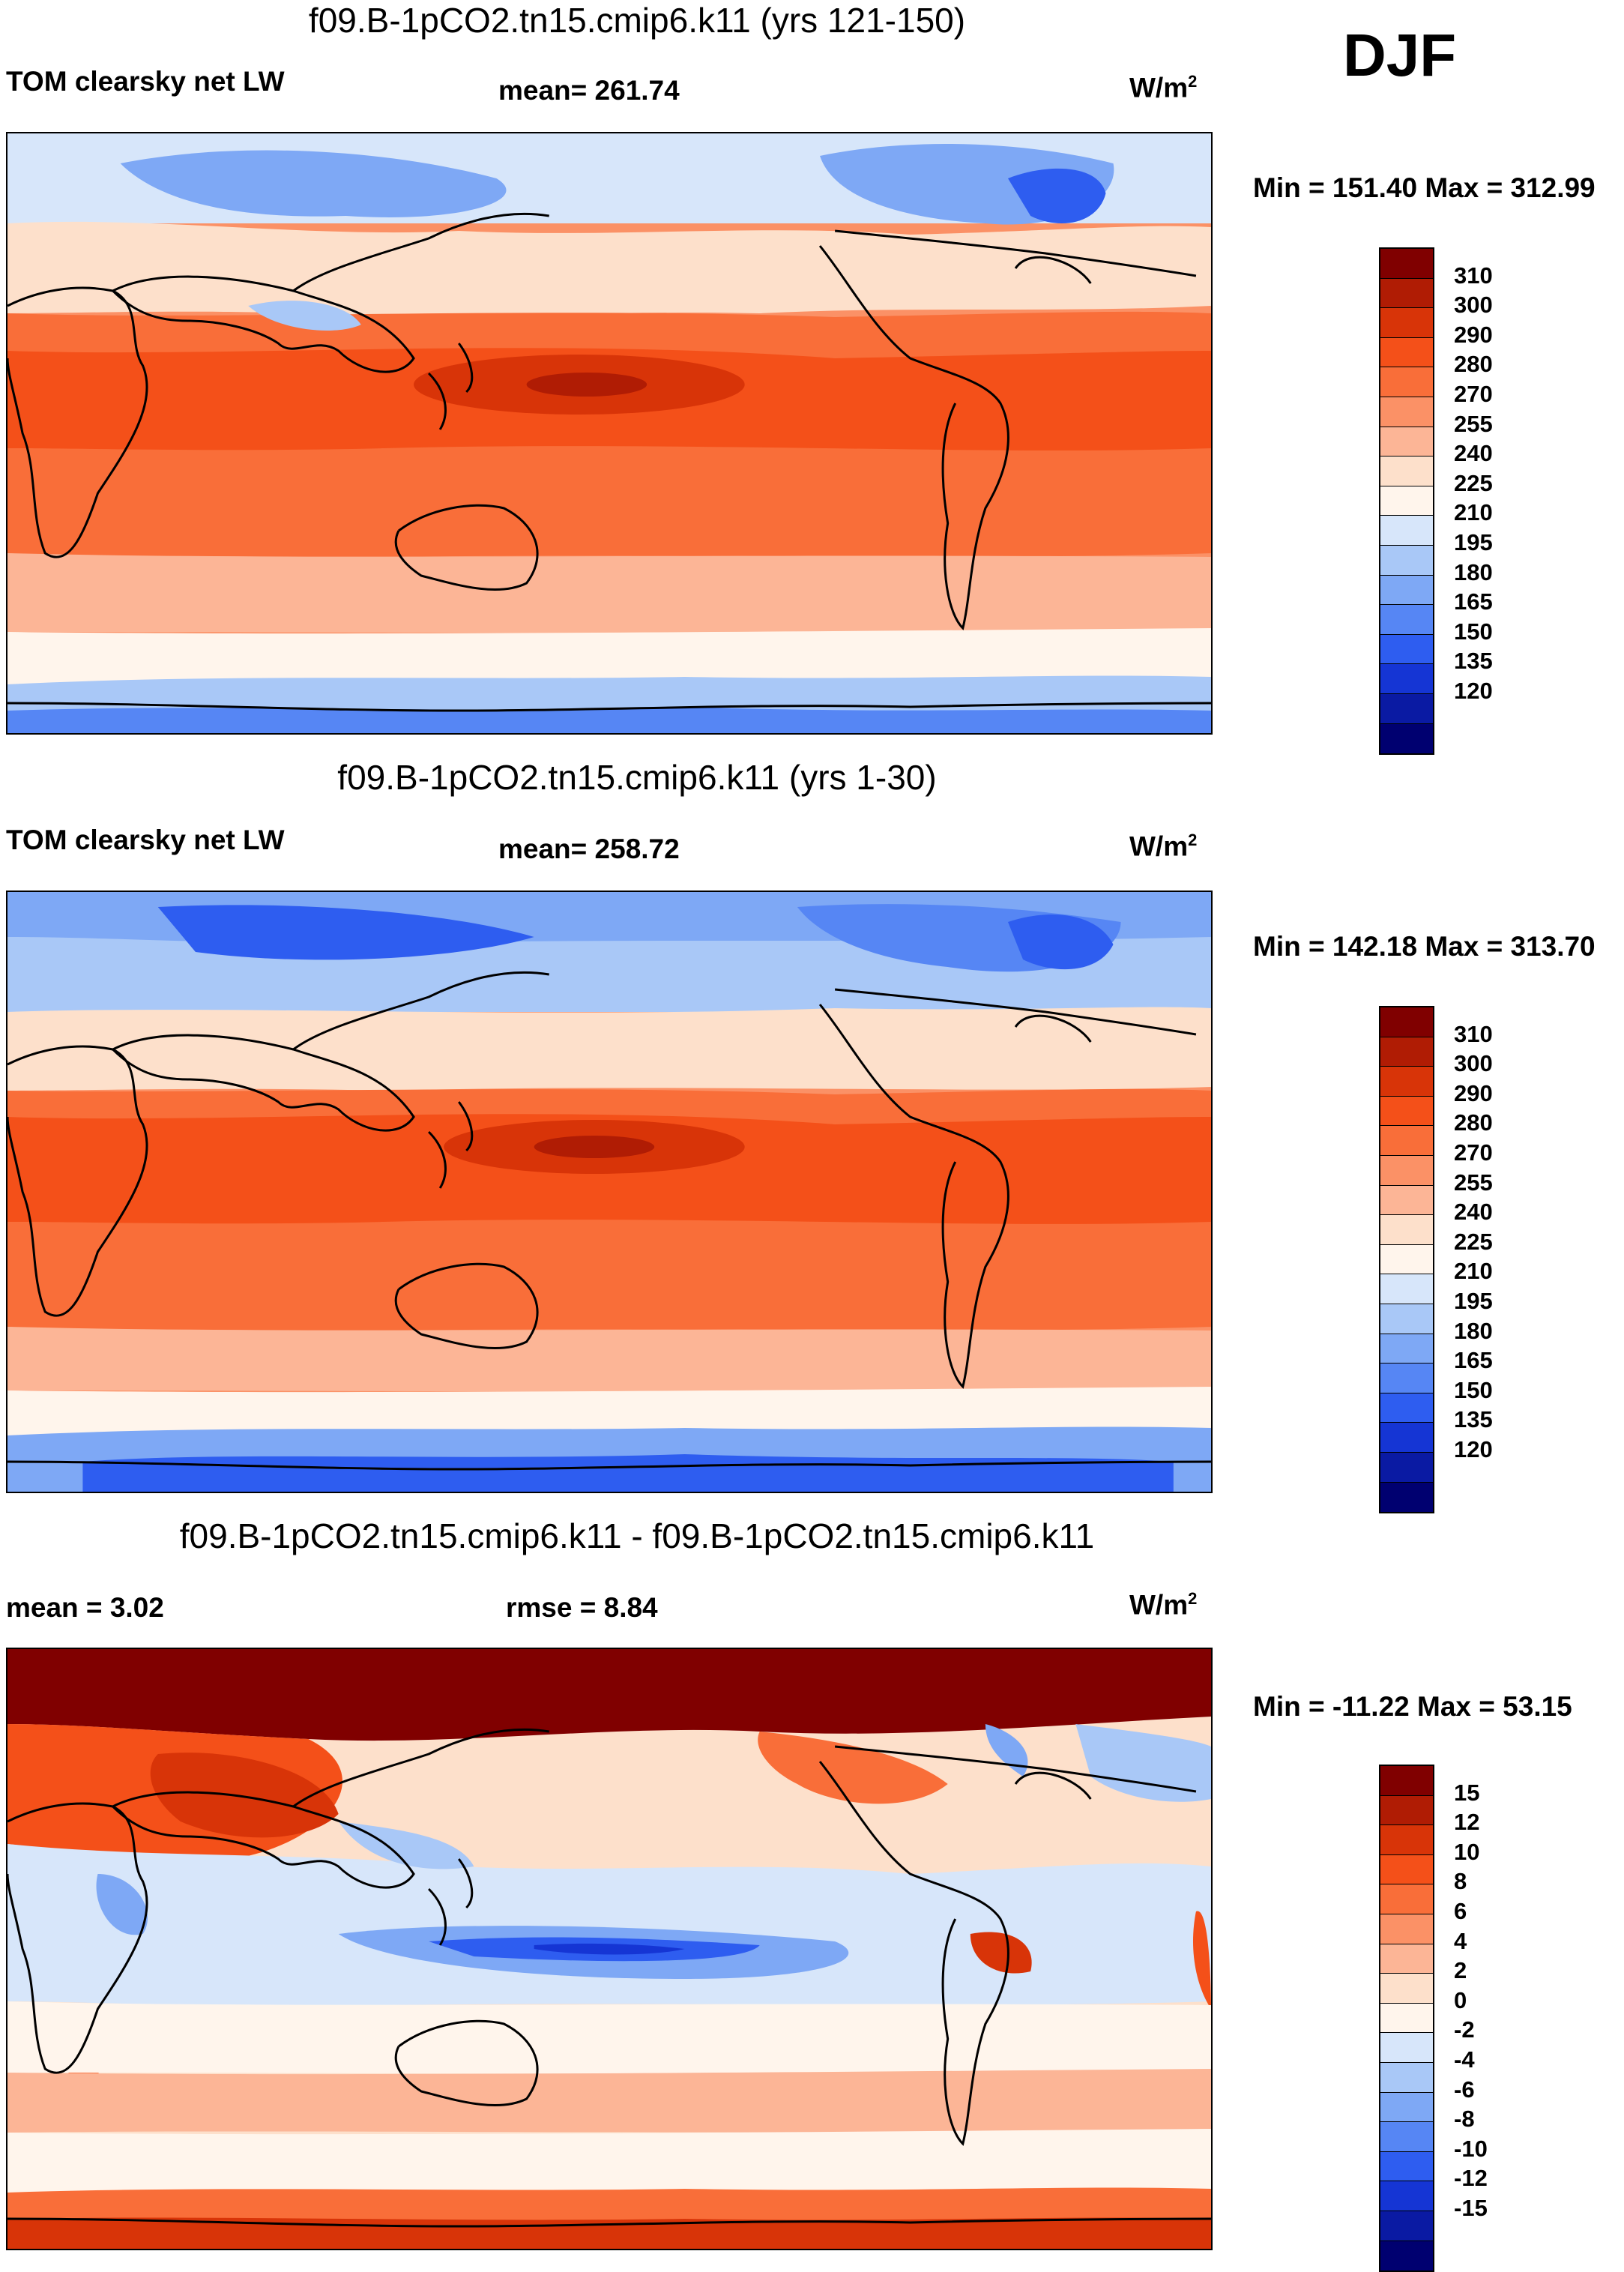  Describe the element at coordinates (1460, 1999) in the screenshot. I see `colorbar-tick-label: 0` at that location.